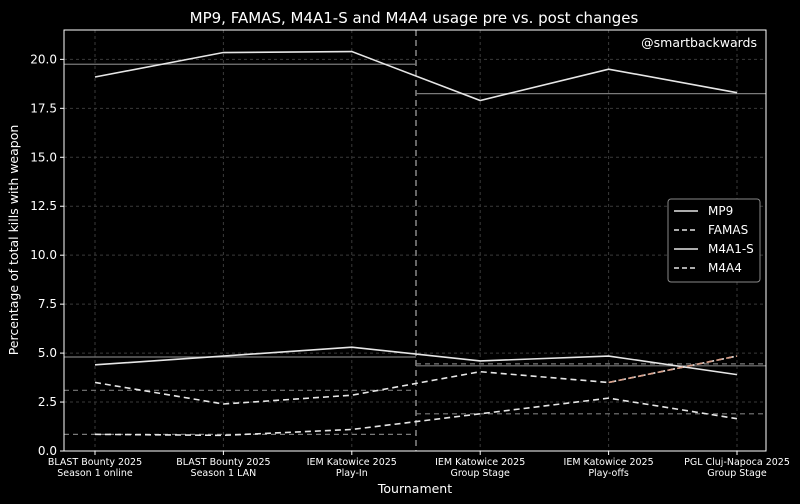 This screenshot has height=504, width=800. I want to click on series-line-famas, so click(416, 417).